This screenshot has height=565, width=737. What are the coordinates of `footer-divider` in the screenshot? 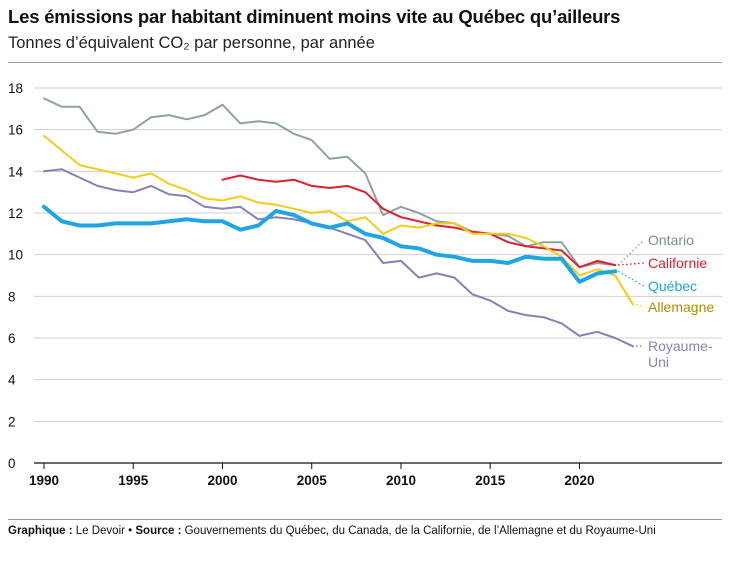 It's located at (365, 519).